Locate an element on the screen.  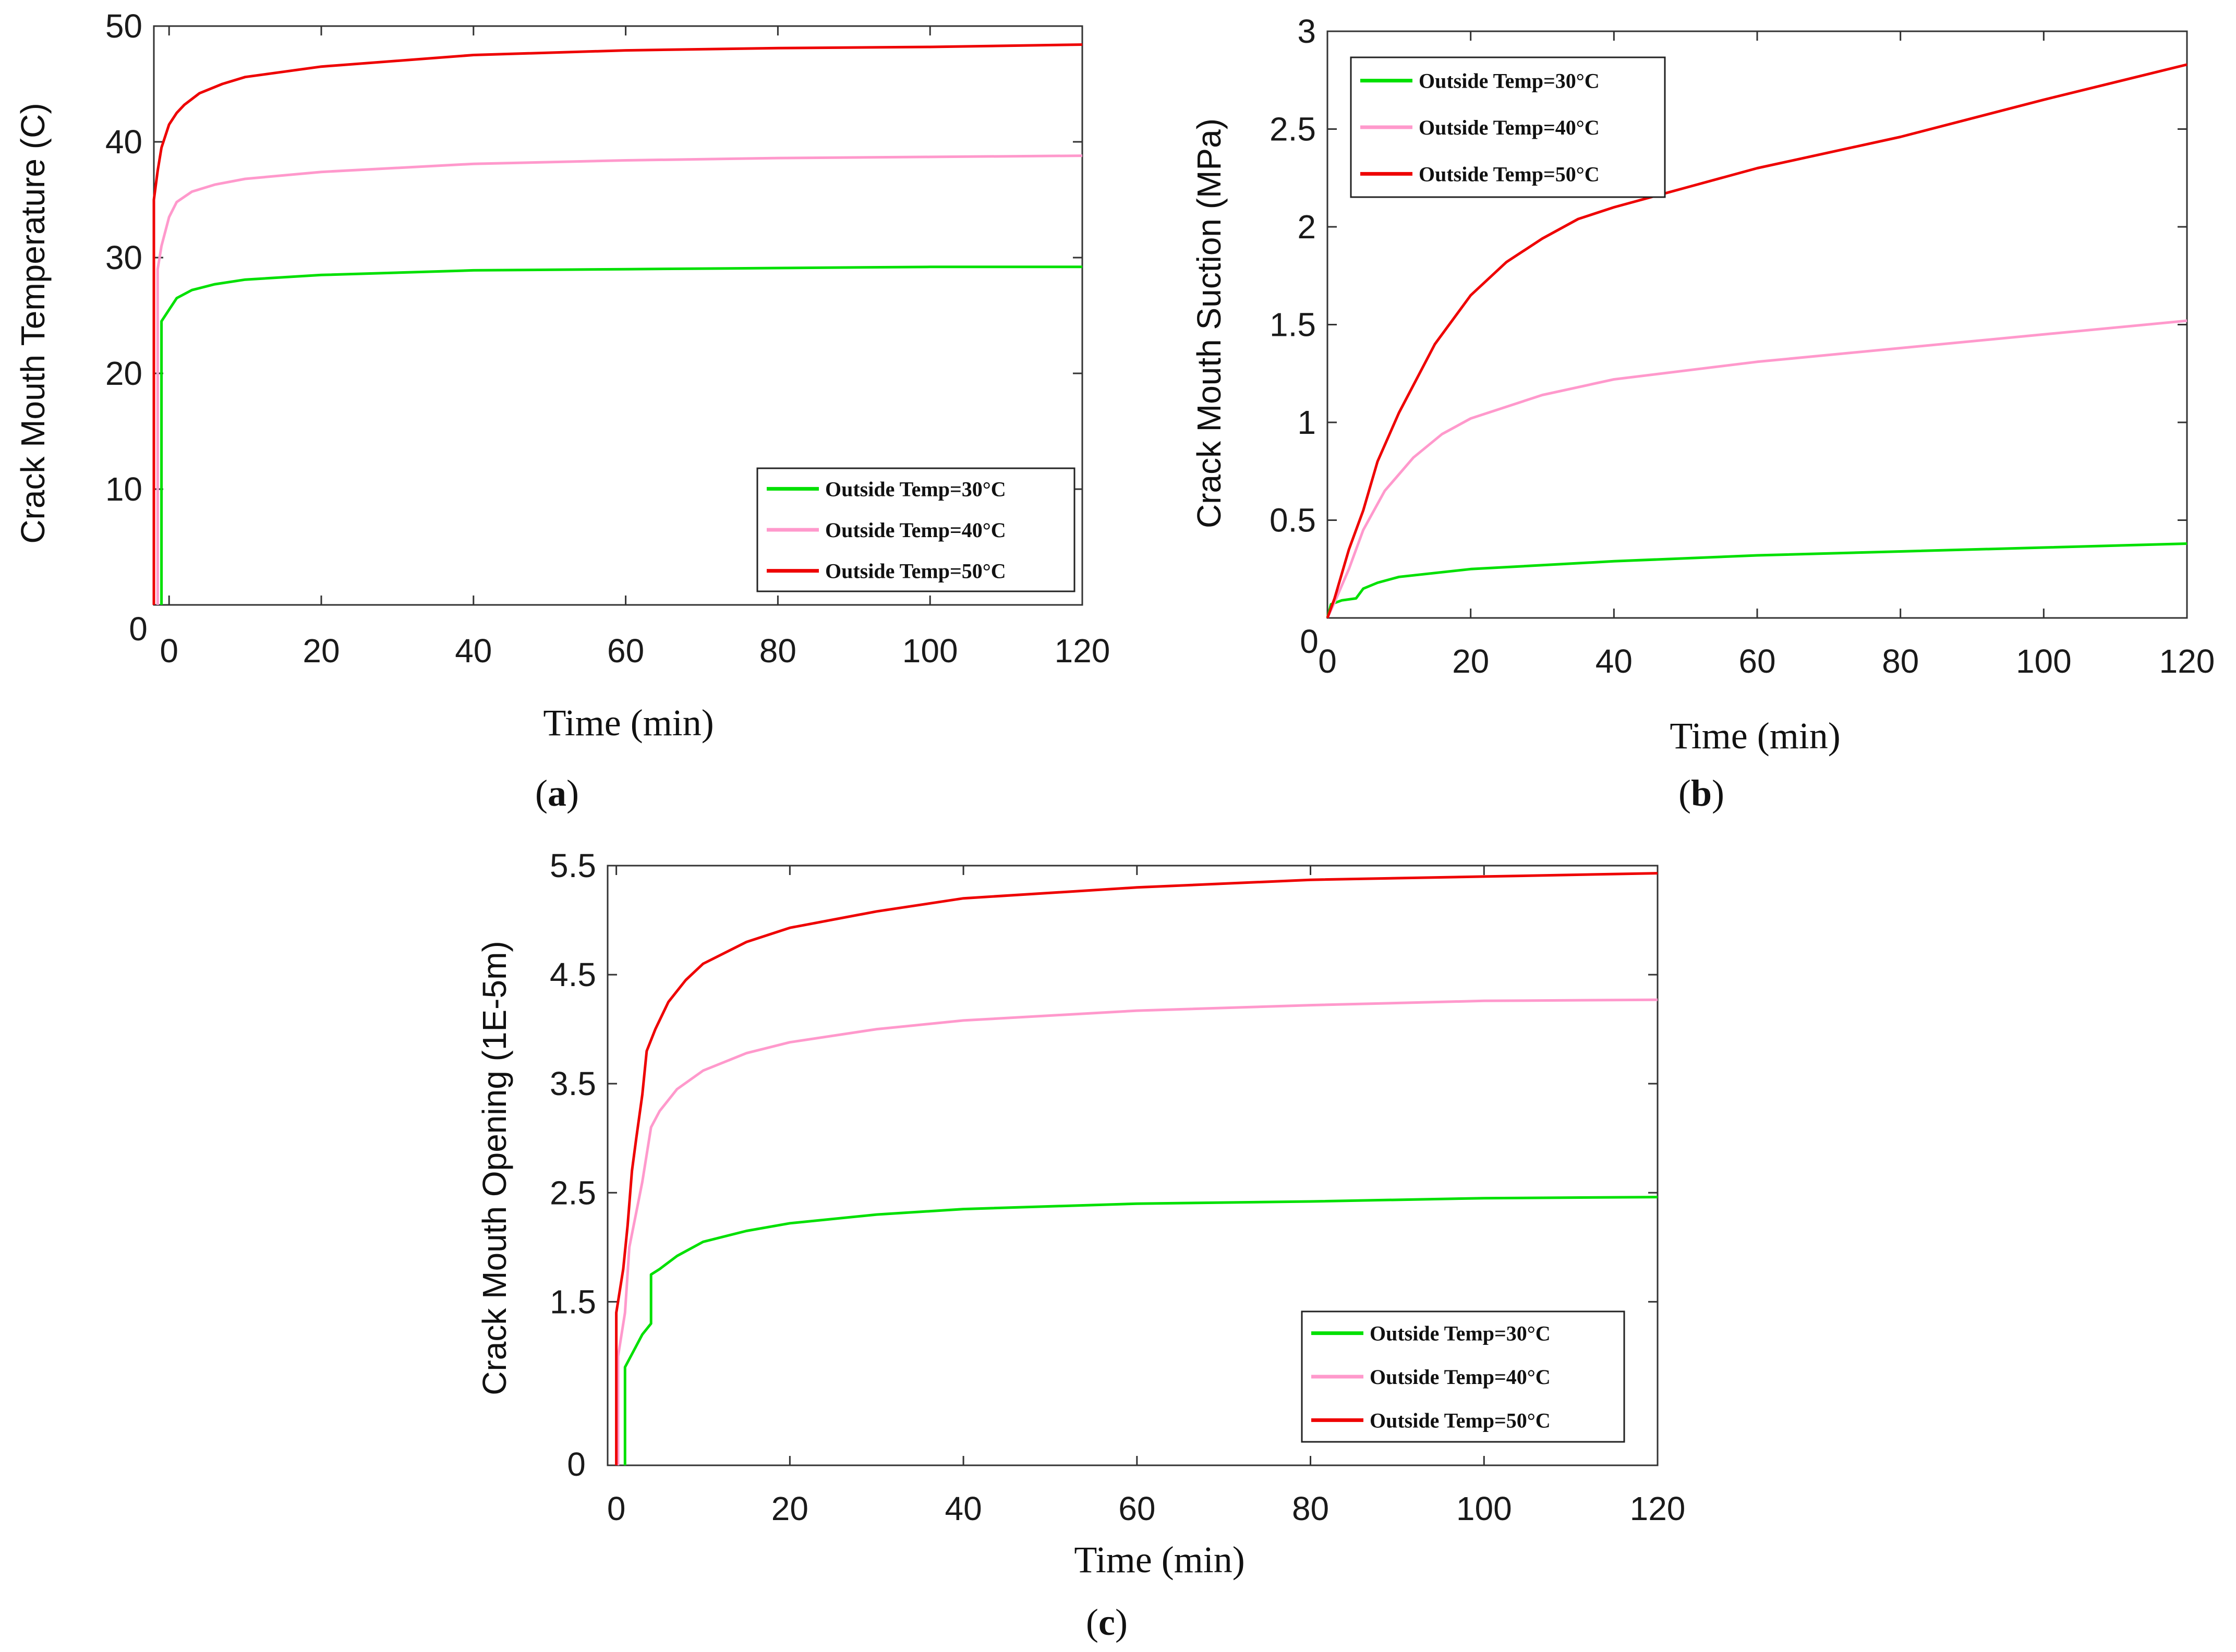
panel-caption: (b) is located at coordinates (1701, 793).